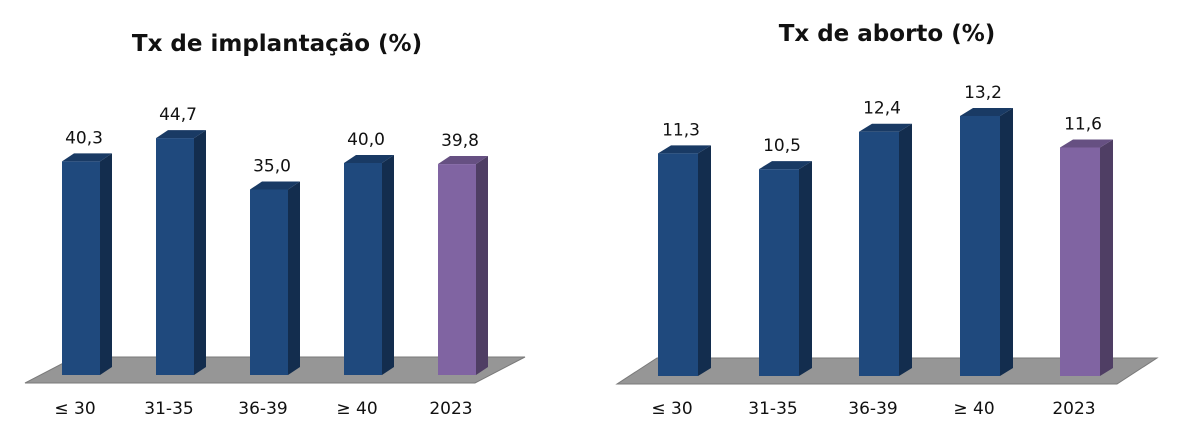 The image size is (1187, 431). Describe the element at coordinates (887, 34) in the screenshot. I see `chart-title-aborto: Tx de aborto (%)` at that location.